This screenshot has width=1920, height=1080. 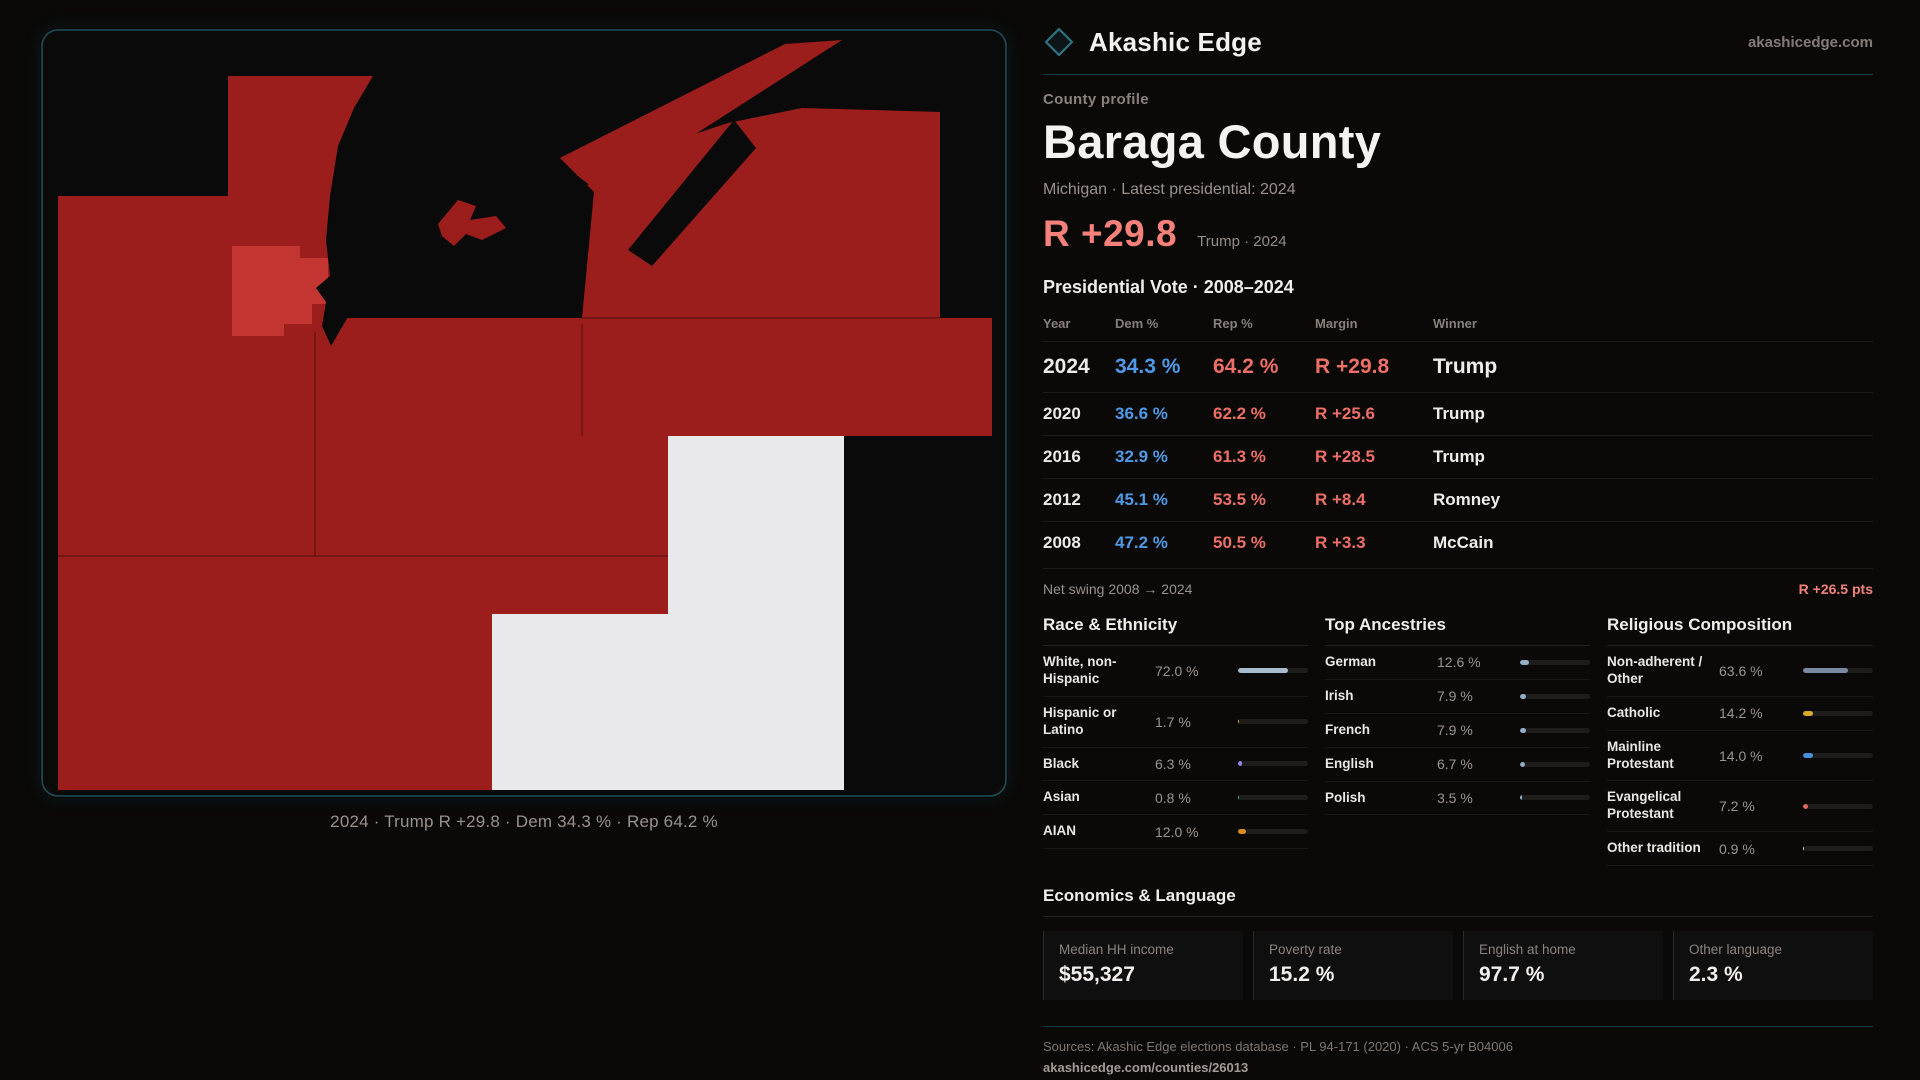 I want to click on economics-title: Economics & Language, so click(x=1458, y=901).